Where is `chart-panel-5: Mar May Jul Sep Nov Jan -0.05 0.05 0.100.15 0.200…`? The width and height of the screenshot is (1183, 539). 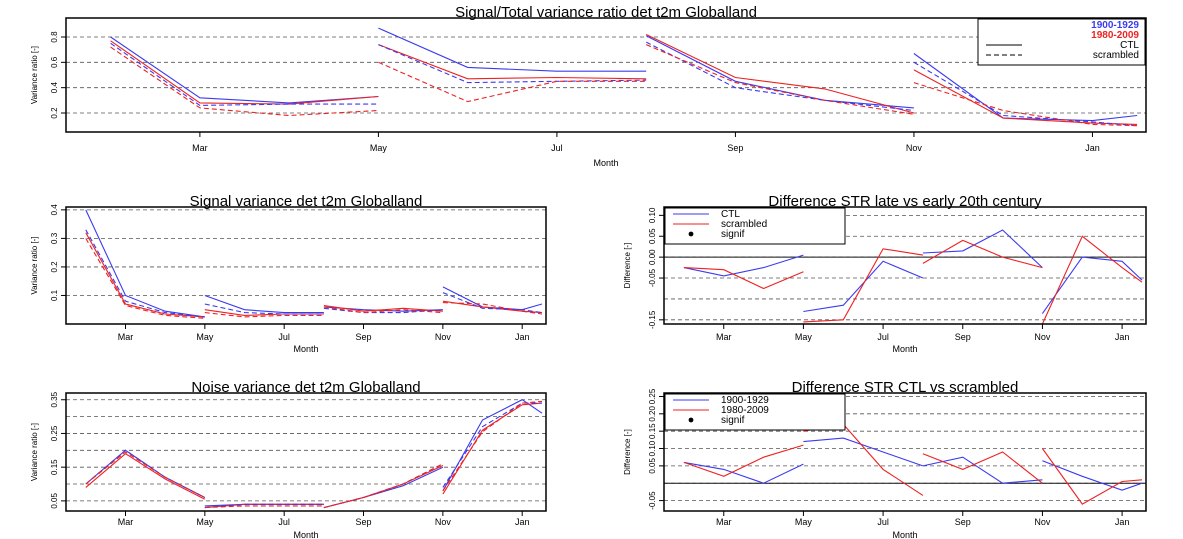 chart-panel-5: Mar May Jul Sep Nov Jan -0.05 0.05 0.100.15 0.200… is located at coordinates (885, 459).